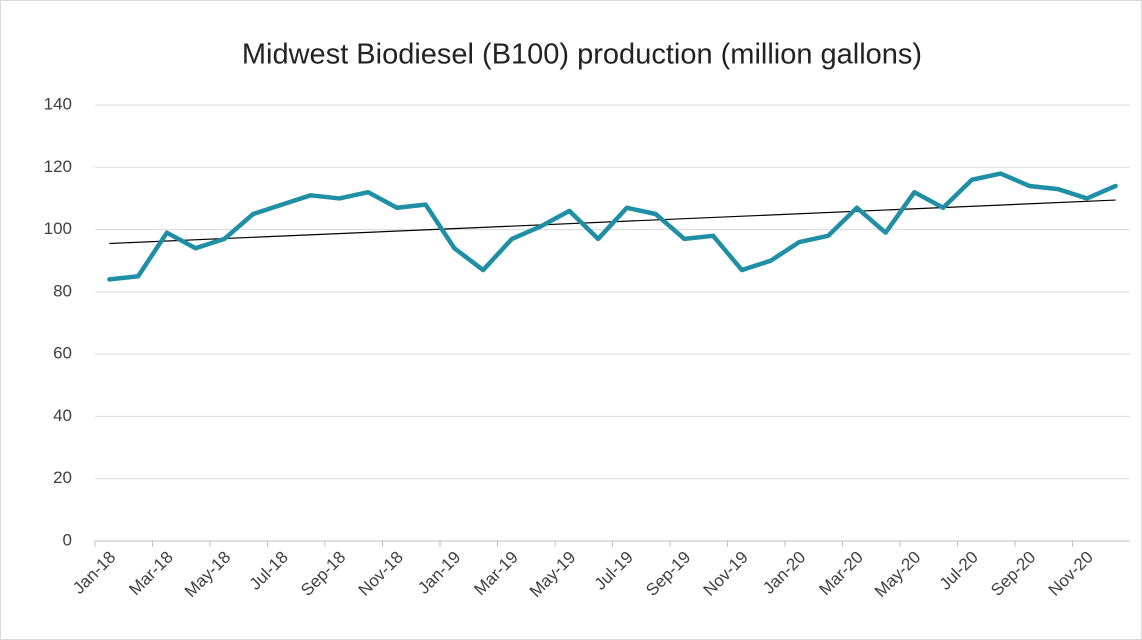 The image size is (1142, 640). Describe the element at coordinates (58, 103) in the screenshot. I see `y-tick-label: 140` at that location.